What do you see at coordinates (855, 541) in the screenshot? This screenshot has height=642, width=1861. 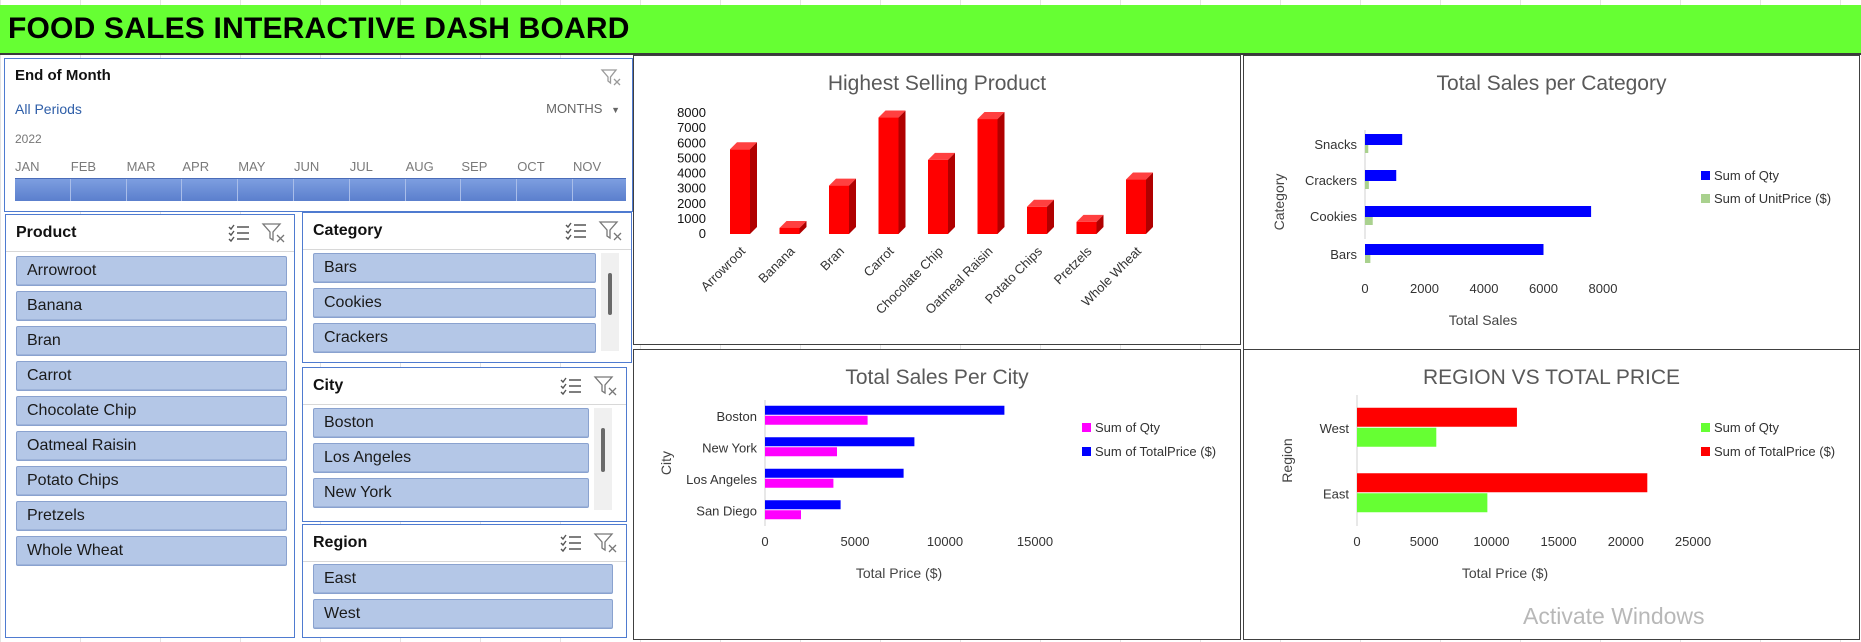 I see `x-tick-label: 5000` at bounding box center [855, 541].